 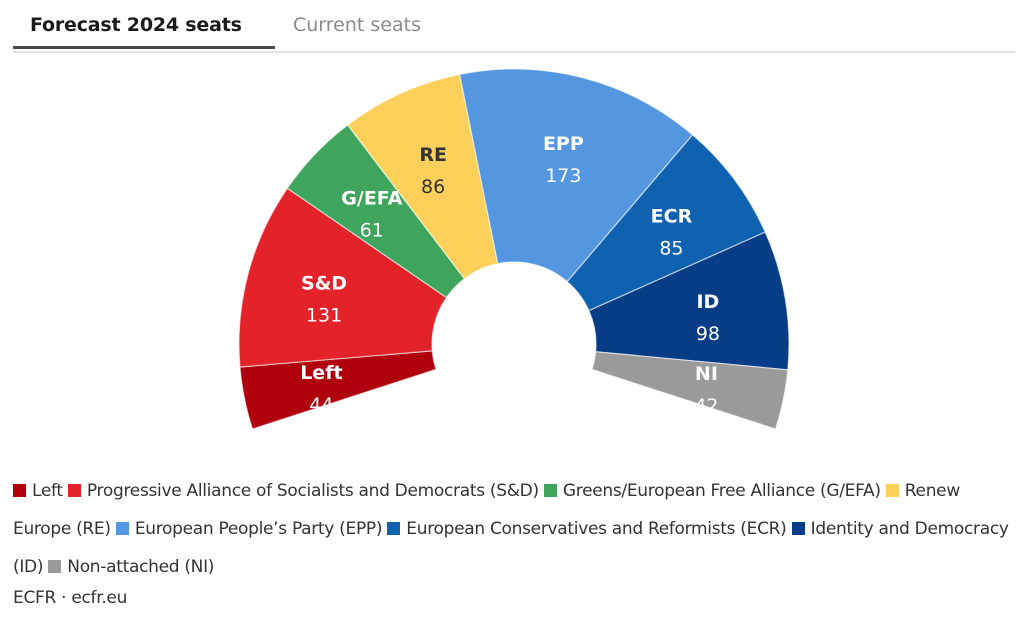 What do you see at coordinates (321, 405) in the screenshot?
I see `segment-value-left: 44` at bounding box center [321, 405].